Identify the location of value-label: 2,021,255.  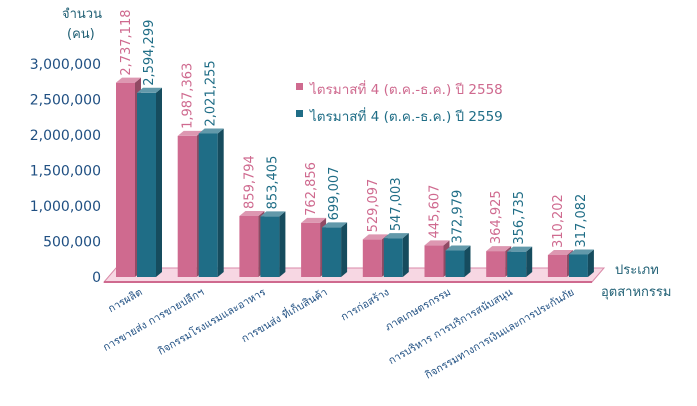
(211, 93).